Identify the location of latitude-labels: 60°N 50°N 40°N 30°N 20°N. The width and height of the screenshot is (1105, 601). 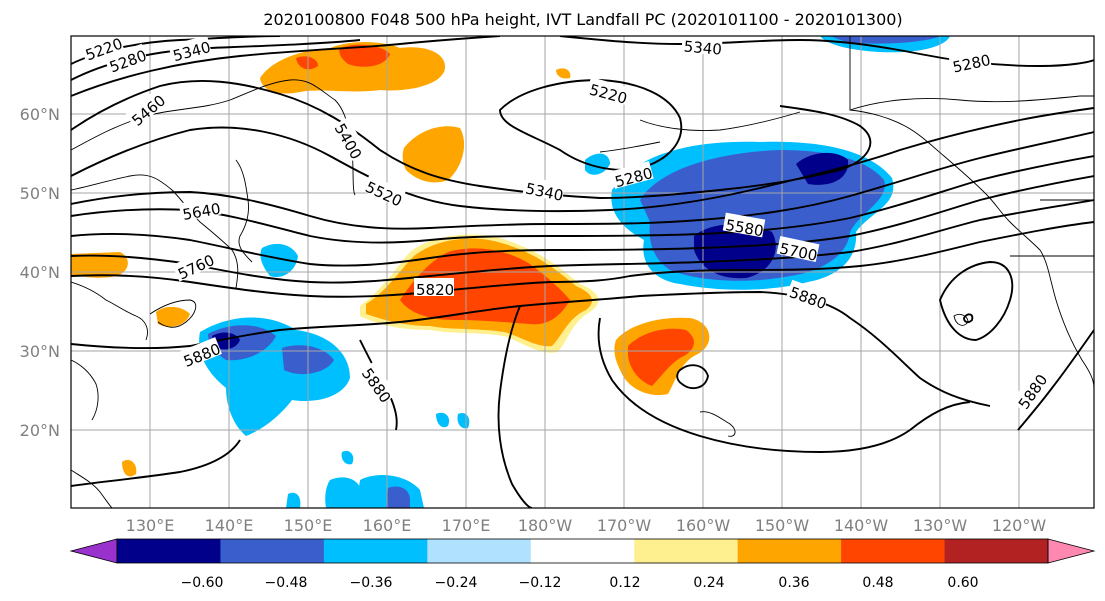
(40, 272).